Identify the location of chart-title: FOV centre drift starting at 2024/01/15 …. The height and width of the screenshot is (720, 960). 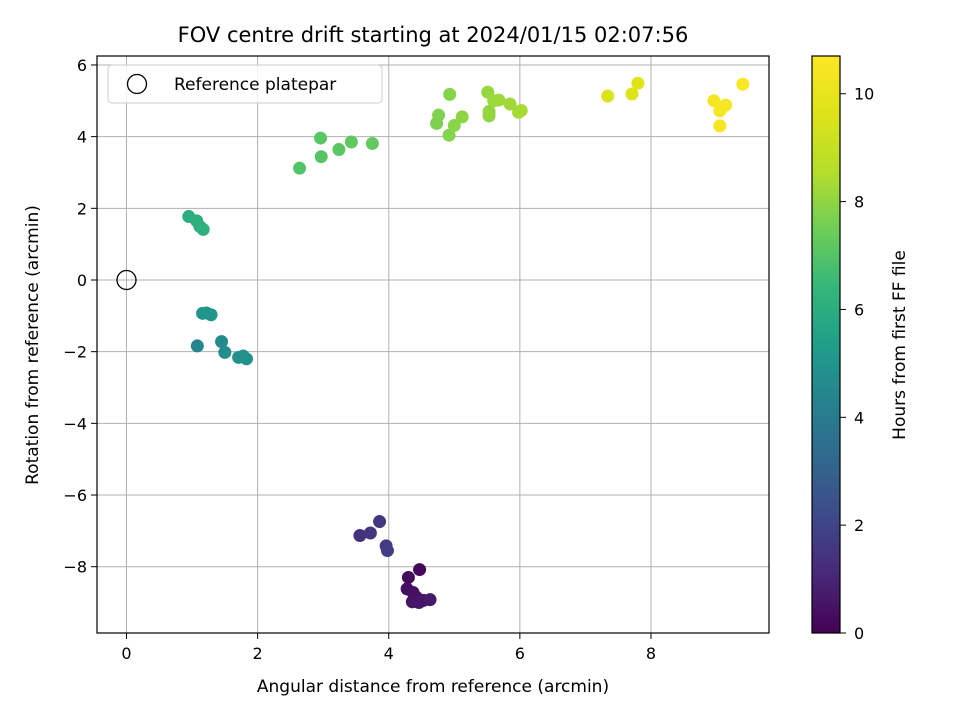
(433, 35).